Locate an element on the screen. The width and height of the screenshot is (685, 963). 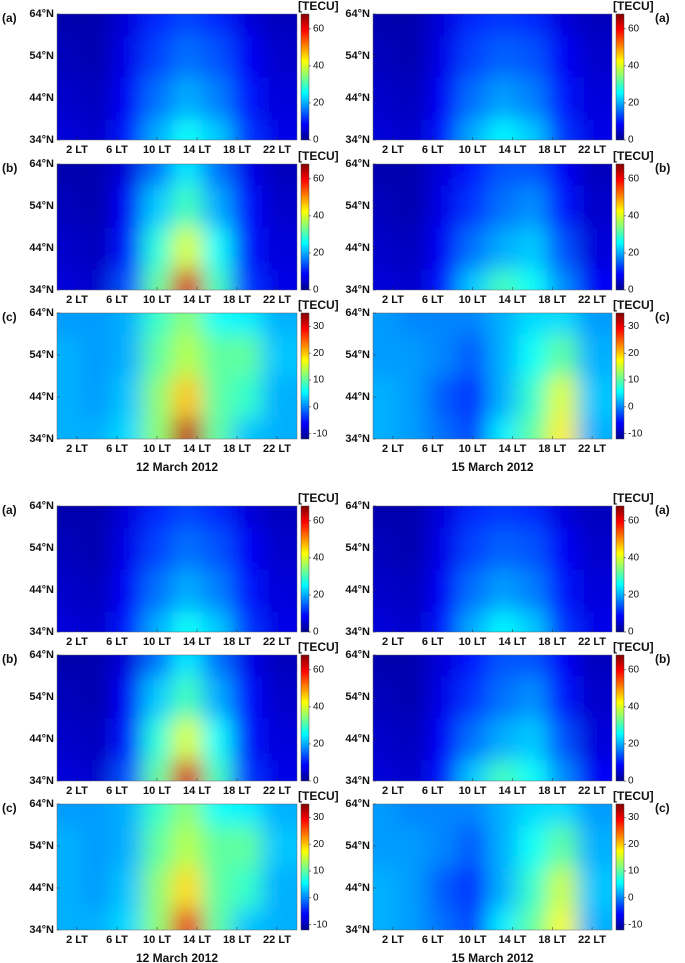
x-tick-label: 6 LT is located at coordinates (433, 642).